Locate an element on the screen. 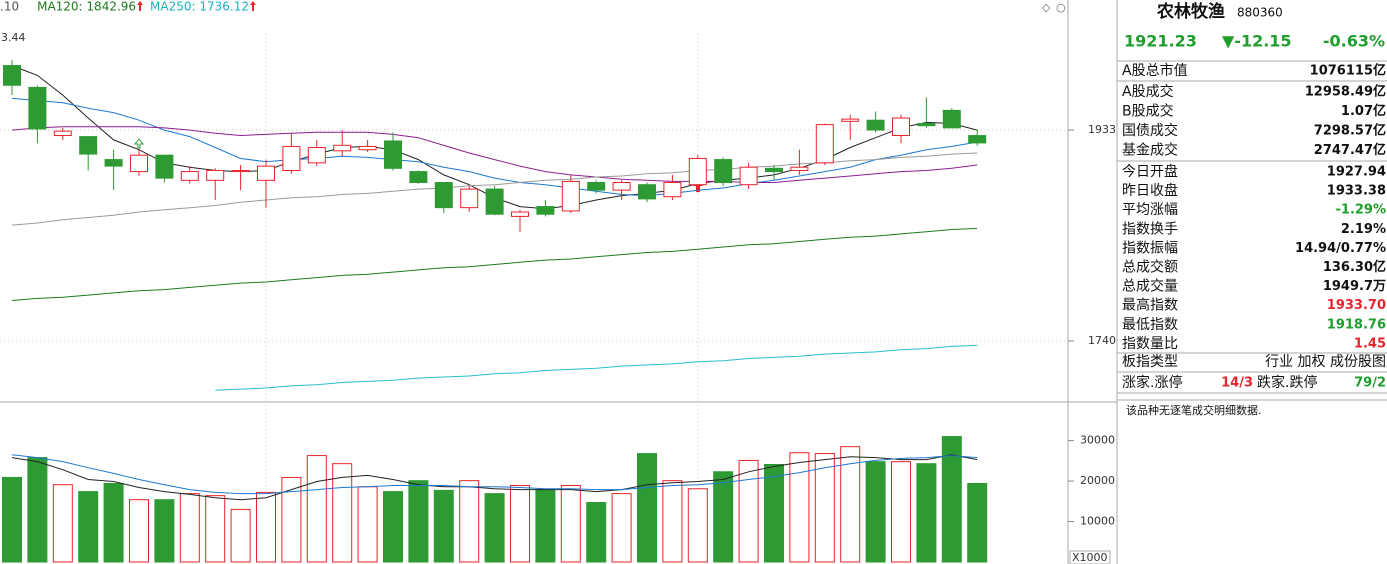 The width and height of the screenshot is (1387, 564). stat-value: 14.94/0.77% is located at coordinates (1340, 248).